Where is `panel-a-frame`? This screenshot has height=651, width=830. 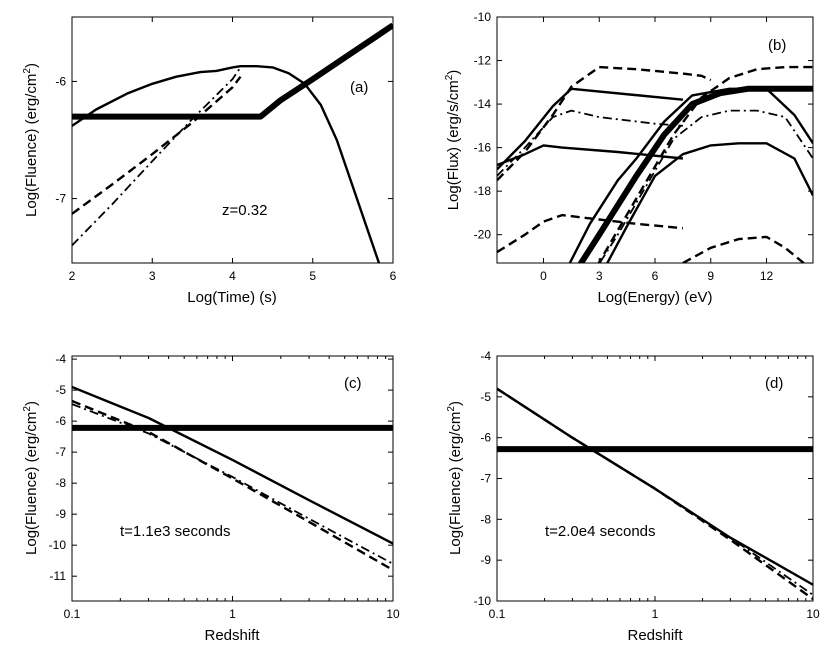
panel-a-frame is located at coordinates (232, 140).